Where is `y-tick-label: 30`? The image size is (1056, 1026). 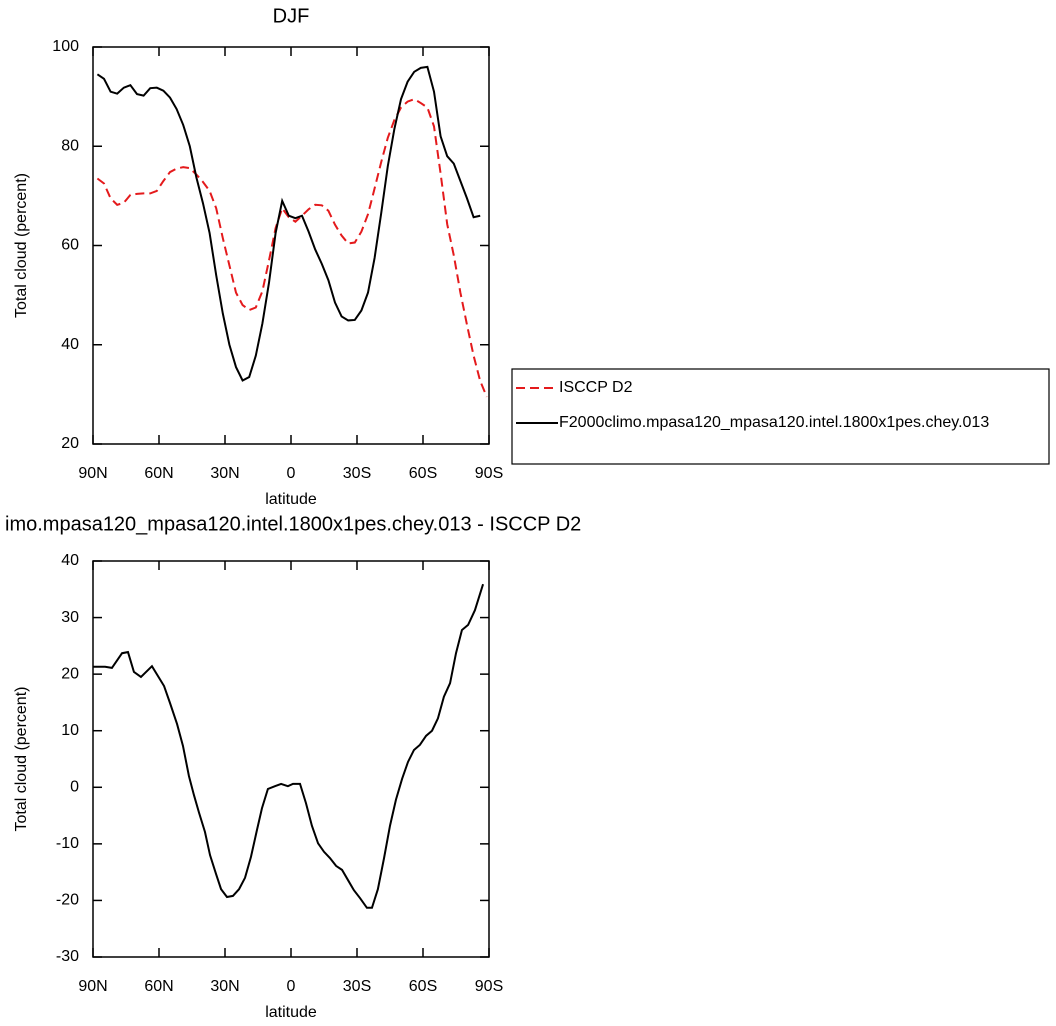
y-tick-label: 30 is located at coordinates (70, 617).